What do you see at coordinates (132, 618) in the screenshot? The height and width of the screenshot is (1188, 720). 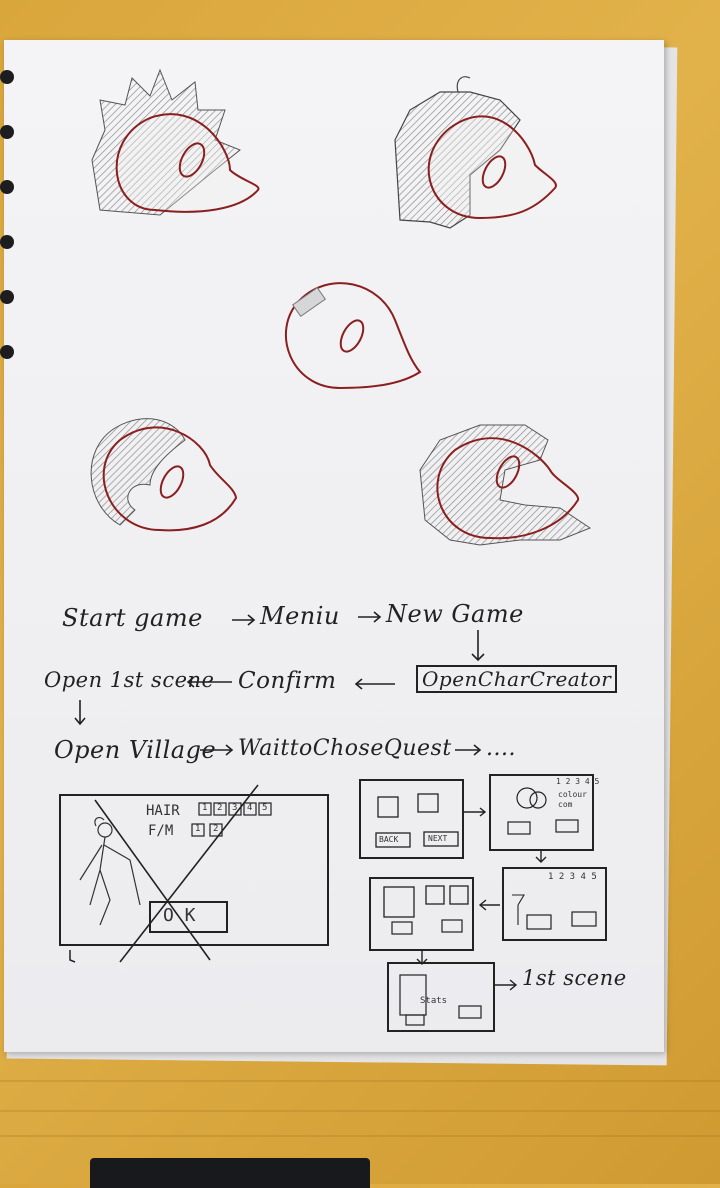 I see `flow-start-game: Start game` at bounding box center [132, 618].